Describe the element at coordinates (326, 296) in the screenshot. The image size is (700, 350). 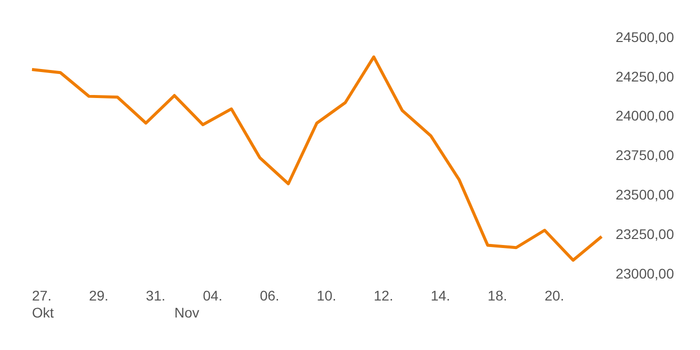
I see `x-tick-label: 10.` at that location.